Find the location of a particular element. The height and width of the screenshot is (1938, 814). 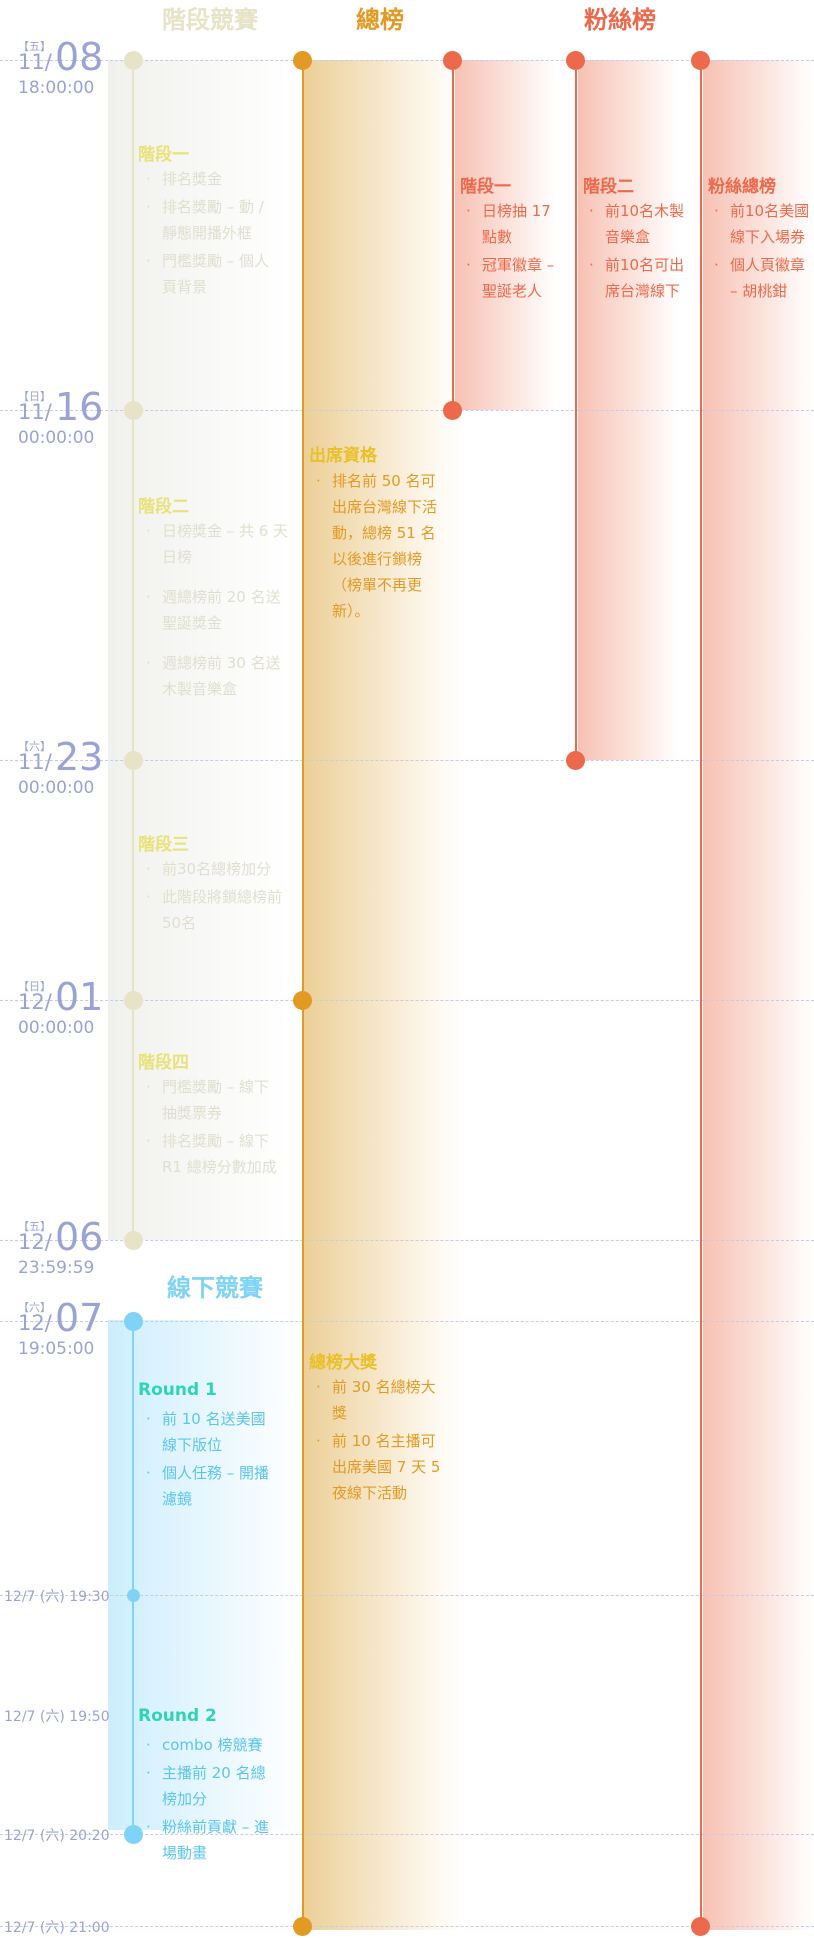

stage-3-item: 前30名總榜加分 is located at coordinates (215, 869).